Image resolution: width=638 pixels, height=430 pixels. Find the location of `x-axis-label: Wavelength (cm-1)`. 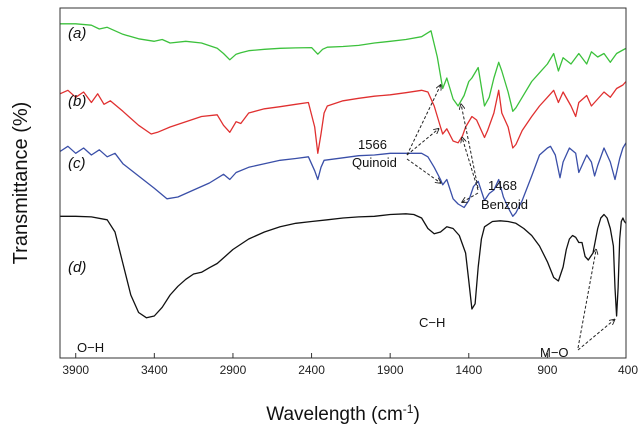

x-axis-label: Wavelength (cm-1) is located at coordinates (343, 413).